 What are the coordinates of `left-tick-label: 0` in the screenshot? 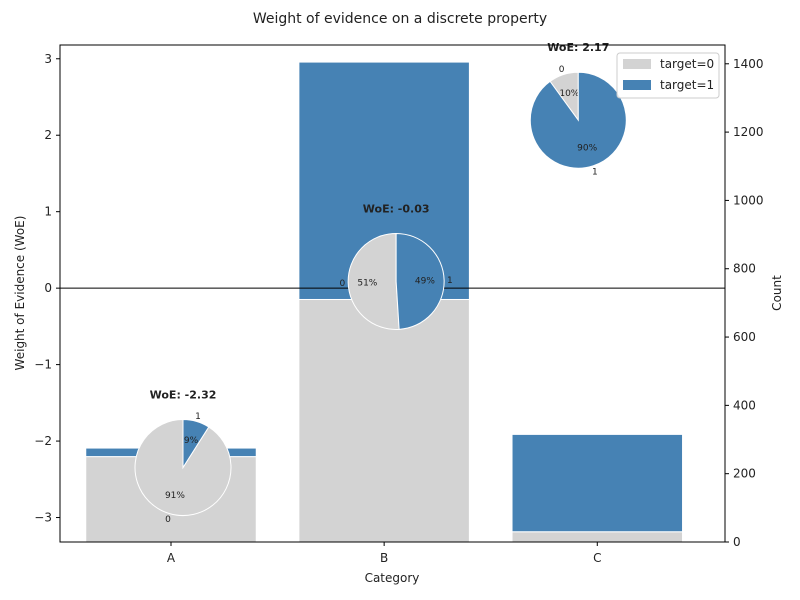 It's located at (48, 288).